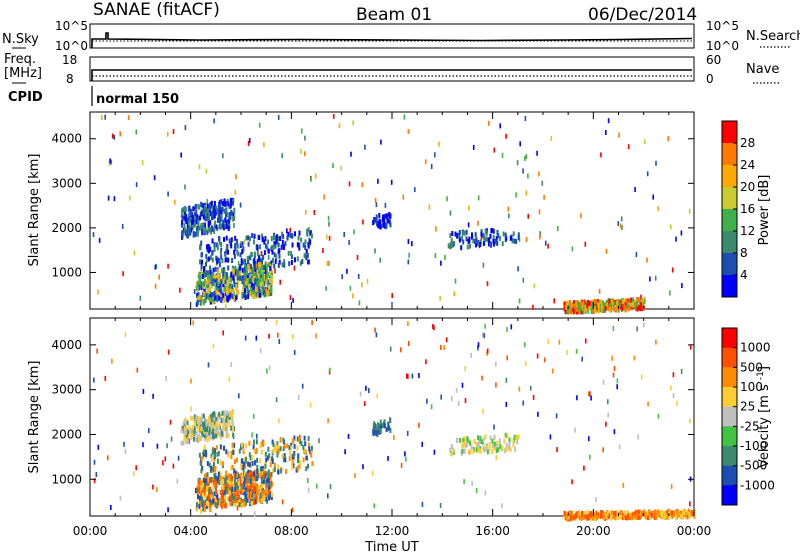 The height and width of the screenshot is (554, 800). Describe the element at coordinates (392, 531) in the screenshot. I see `x-tick-label: 12:00` at that location.